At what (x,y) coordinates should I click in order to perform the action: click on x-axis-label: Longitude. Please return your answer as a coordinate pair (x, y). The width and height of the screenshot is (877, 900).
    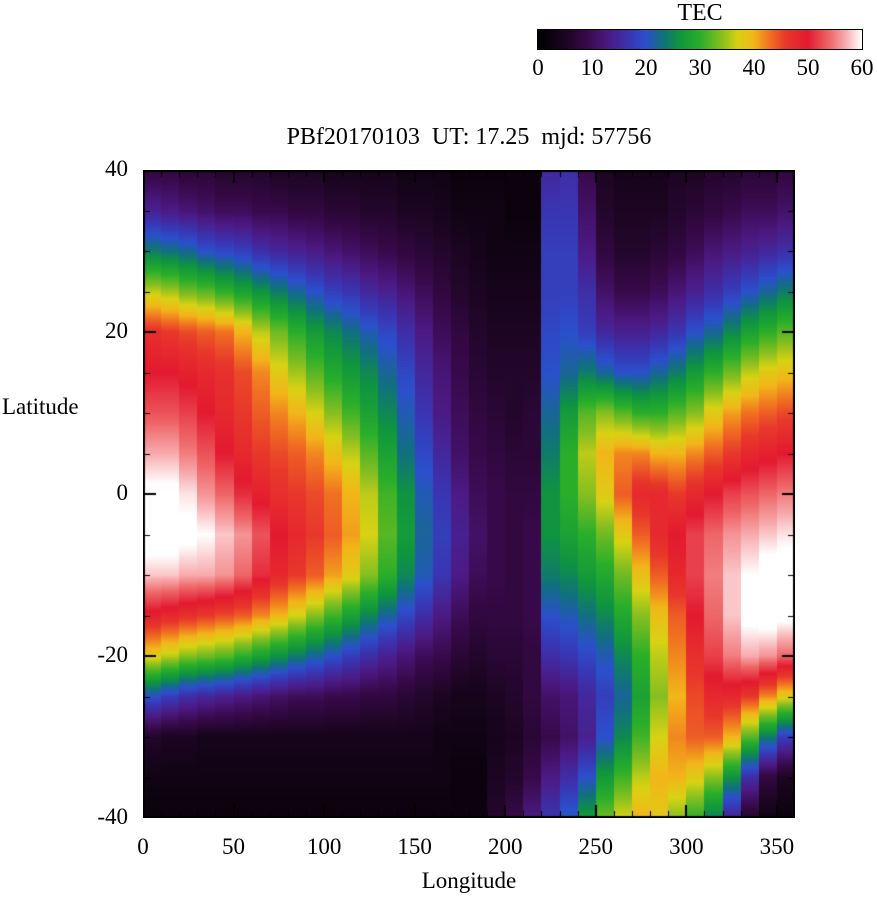
    Looking at the image, I should click on (469, 880).